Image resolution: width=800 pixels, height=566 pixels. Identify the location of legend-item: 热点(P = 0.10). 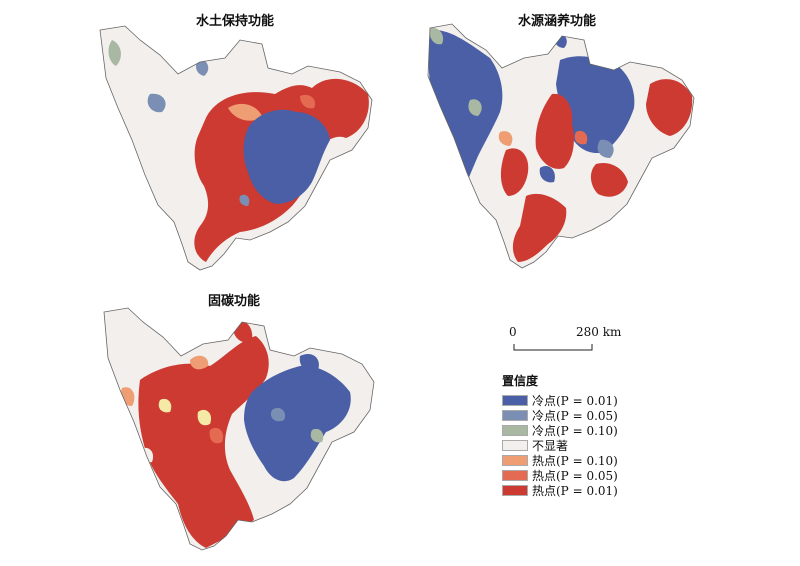
(560, 460).